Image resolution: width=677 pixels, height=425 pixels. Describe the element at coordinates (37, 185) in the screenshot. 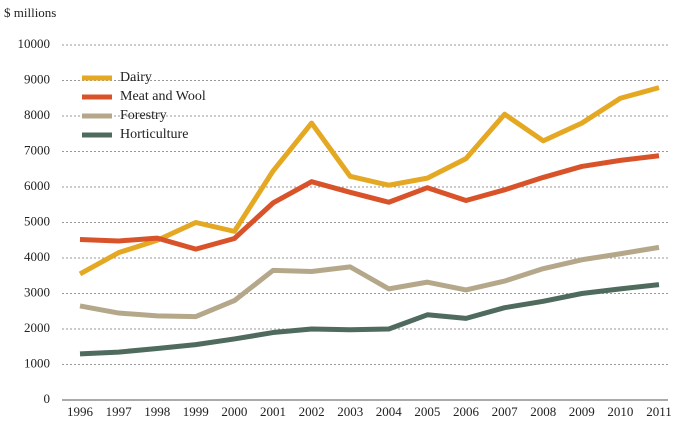

I see `y-tick-label: 6000` at that location.